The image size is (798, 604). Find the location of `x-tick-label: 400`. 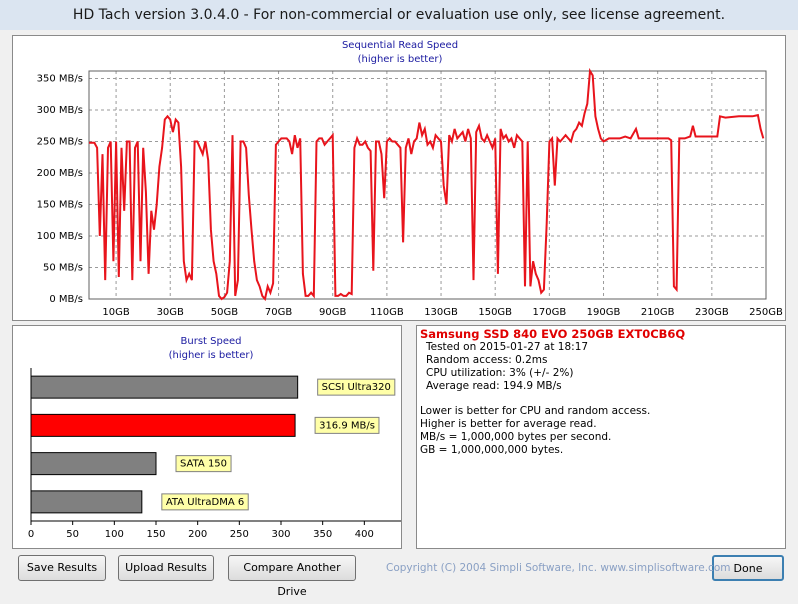

x-tick-label: 400 is located at coordinates (364, 534).